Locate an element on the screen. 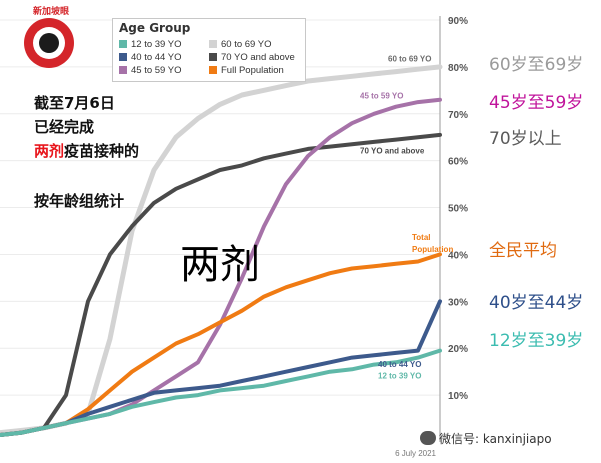  series-label: Population is located at coordinates (432, 249).